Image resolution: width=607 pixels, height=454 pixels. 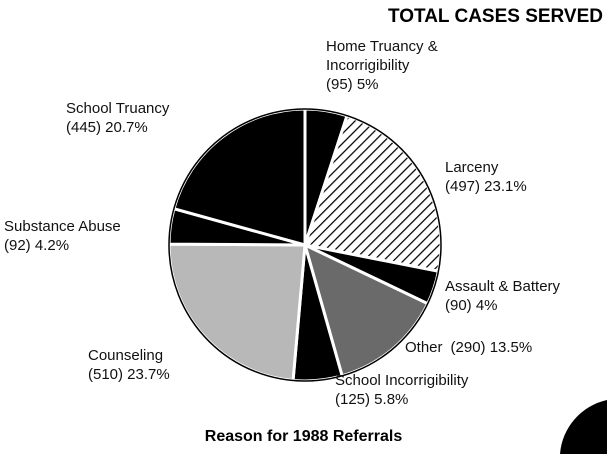 What do you see at coordinates (505, 177) in the screenshot?
I see `slice-label: Larceny (497) 23.1%` at bounding box center [505, 177].